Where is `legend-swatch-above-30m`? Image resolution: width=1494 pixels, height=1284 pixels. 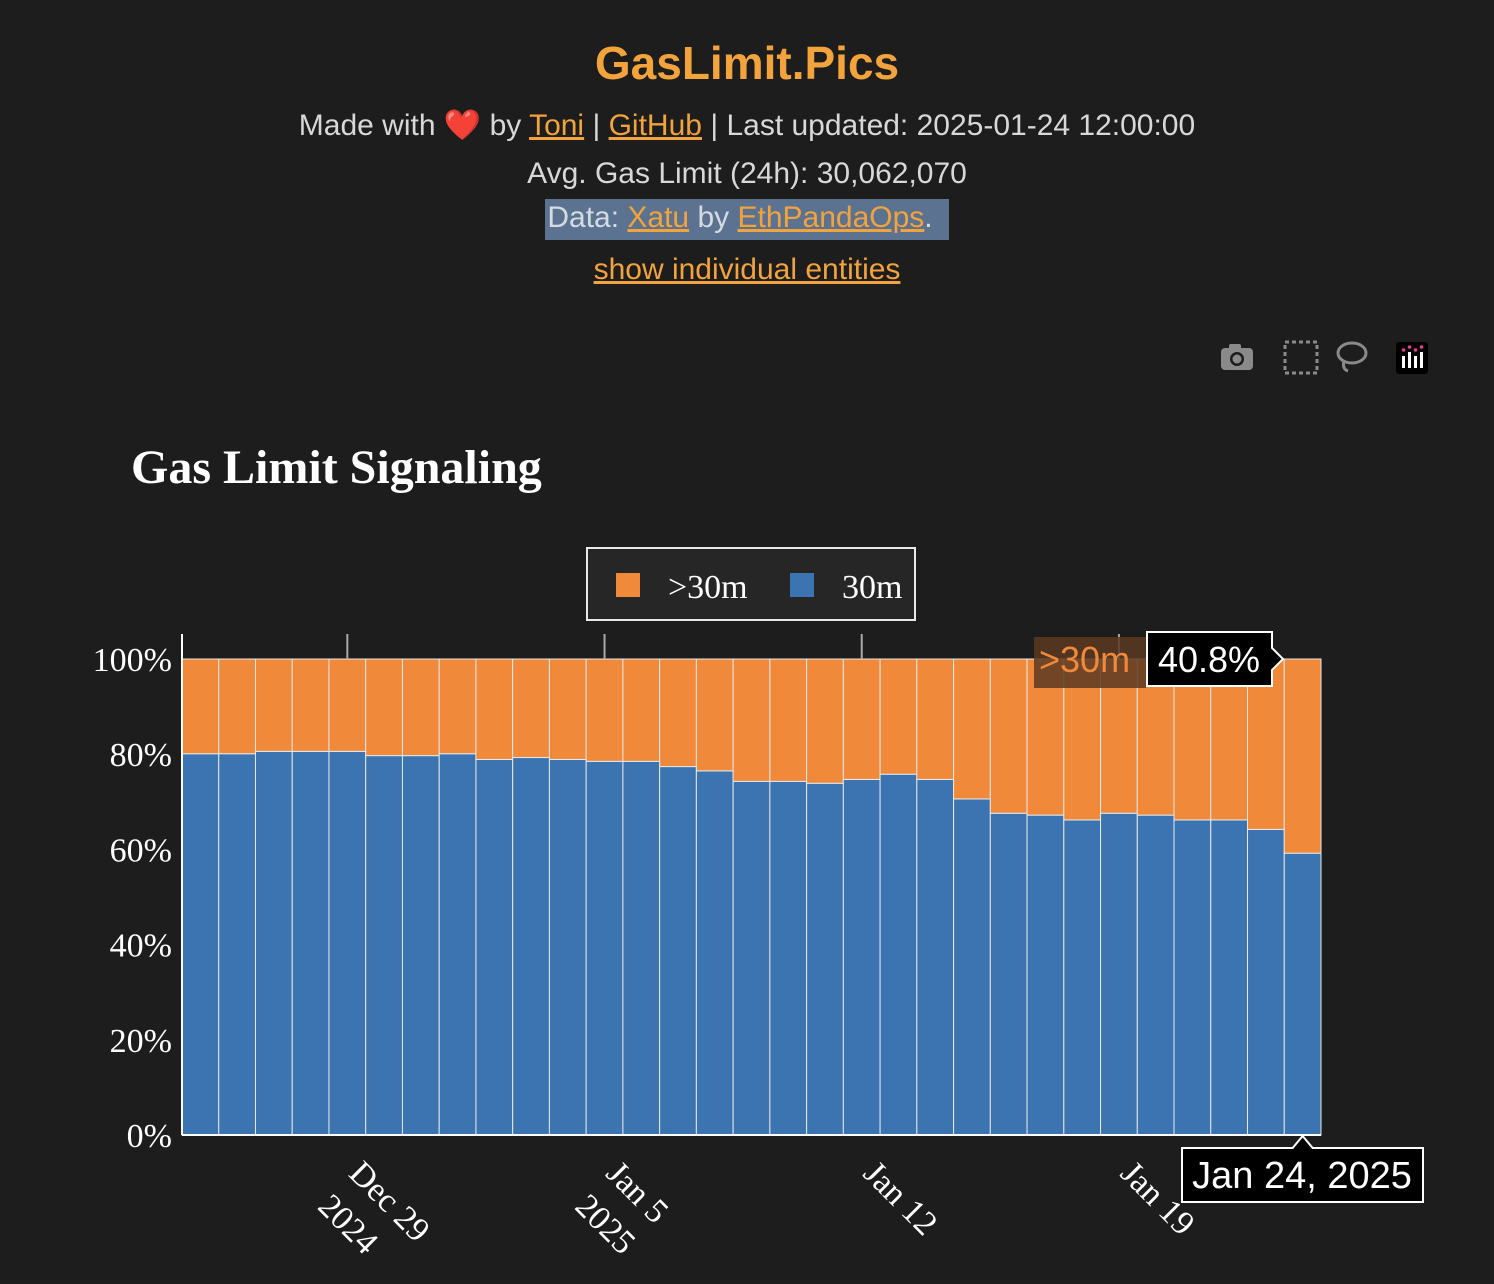 legend-swatch-above-30m is located at coordinates (628, 585).